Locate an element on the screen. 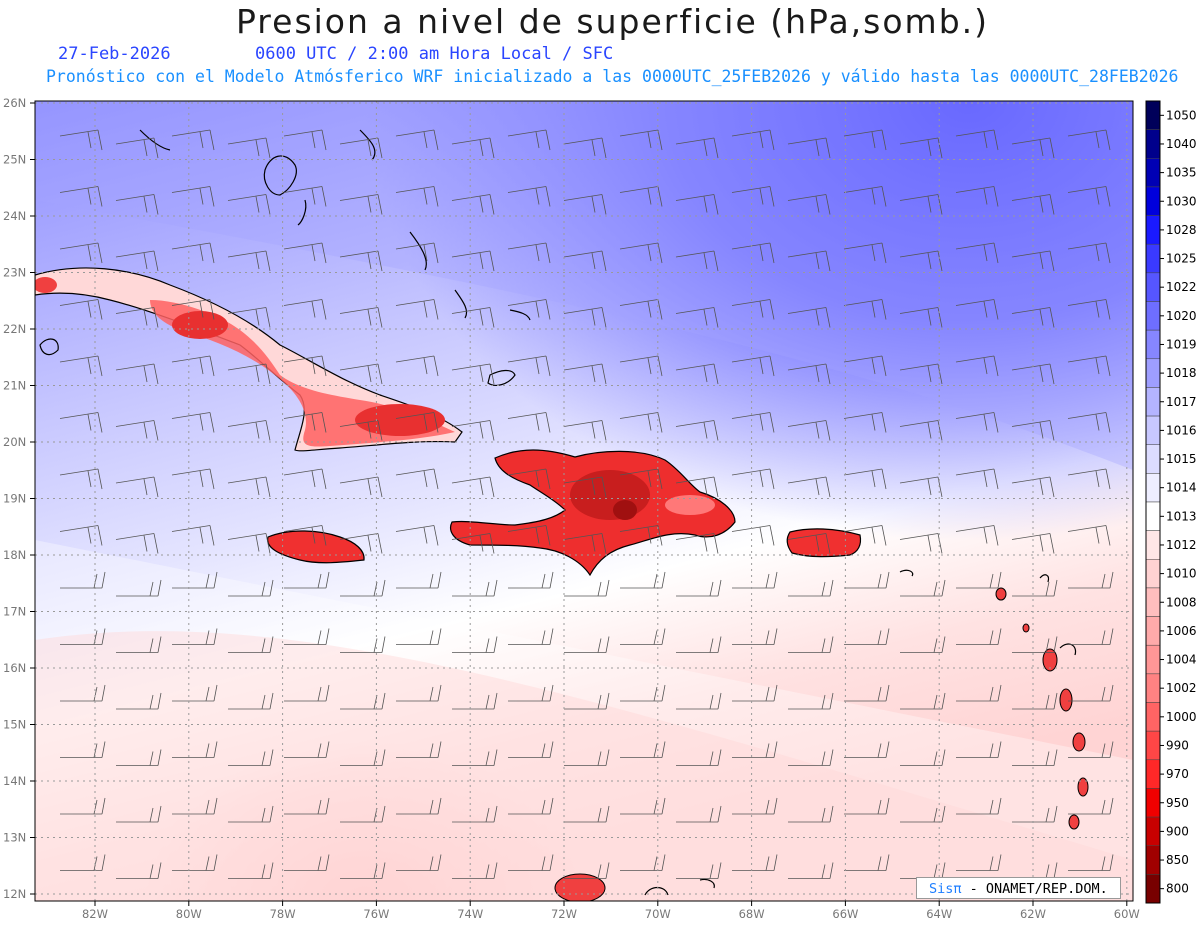 This screenshot has width=1200, height=927. lat-label: 18N is located at coordinates (14, 555).